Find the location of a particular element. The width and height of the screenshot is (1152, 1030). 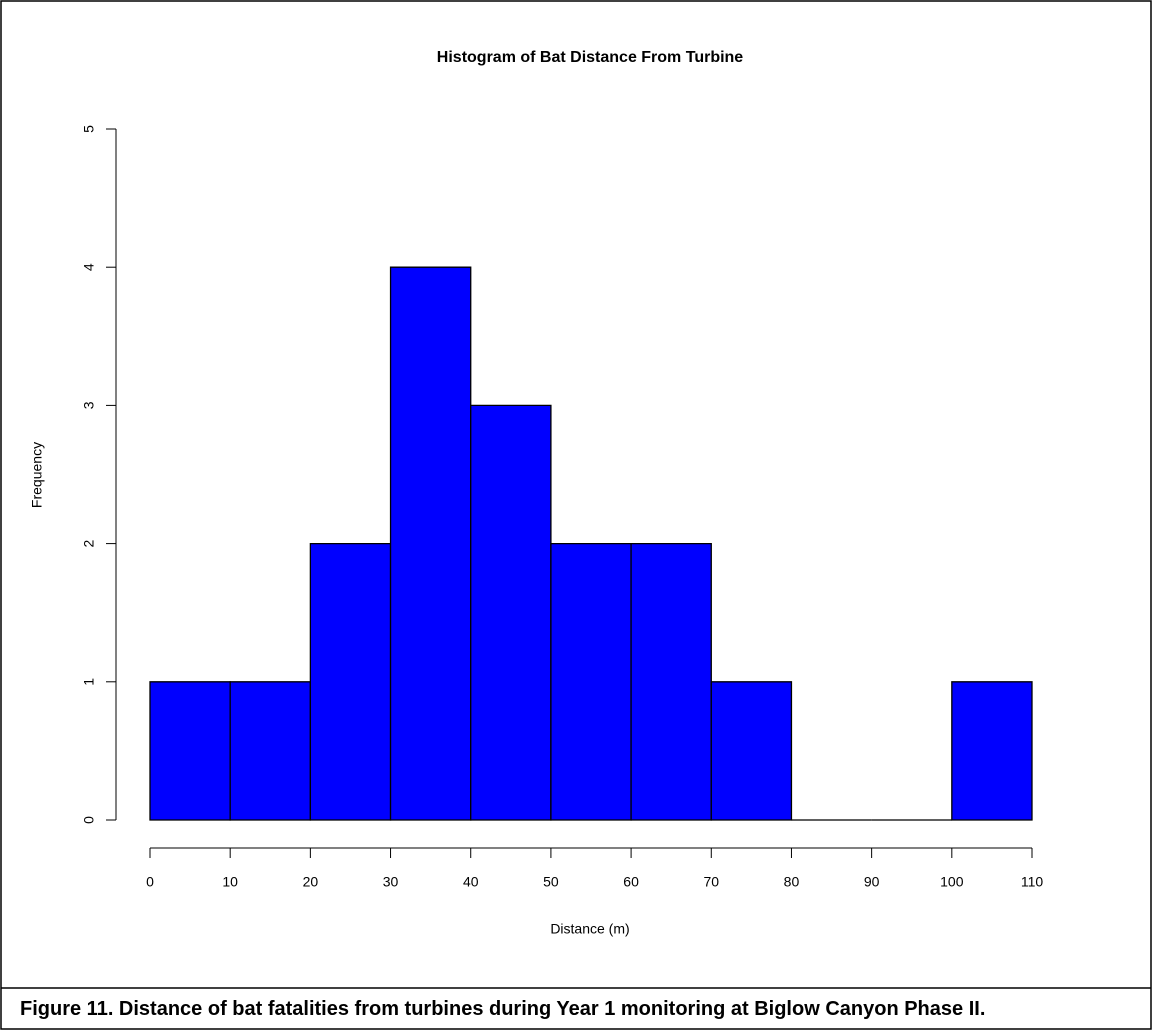

x-tick-label: 70 is located at coordinates (711, 882).